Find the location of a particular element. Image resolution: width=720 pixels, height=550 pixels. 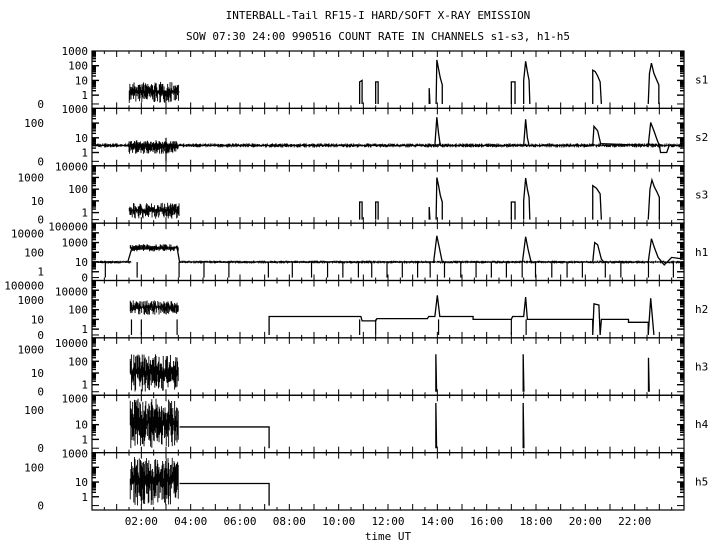

x-tick-label: 16:00 is located at coordinates (486, 521).